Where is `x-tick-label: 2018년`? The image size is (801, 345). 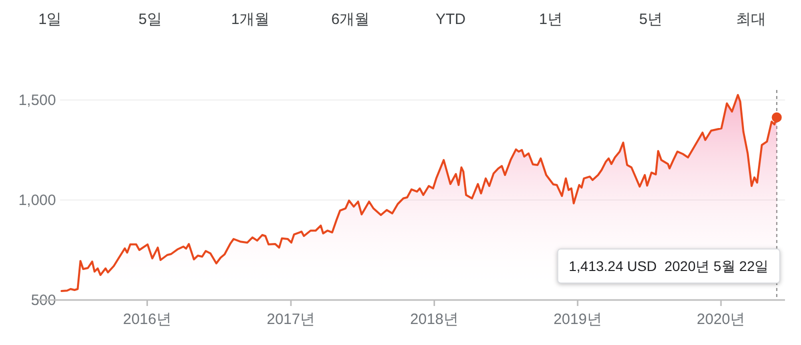 x-tick-label: 2018년 is located at coordinates (434, 319).